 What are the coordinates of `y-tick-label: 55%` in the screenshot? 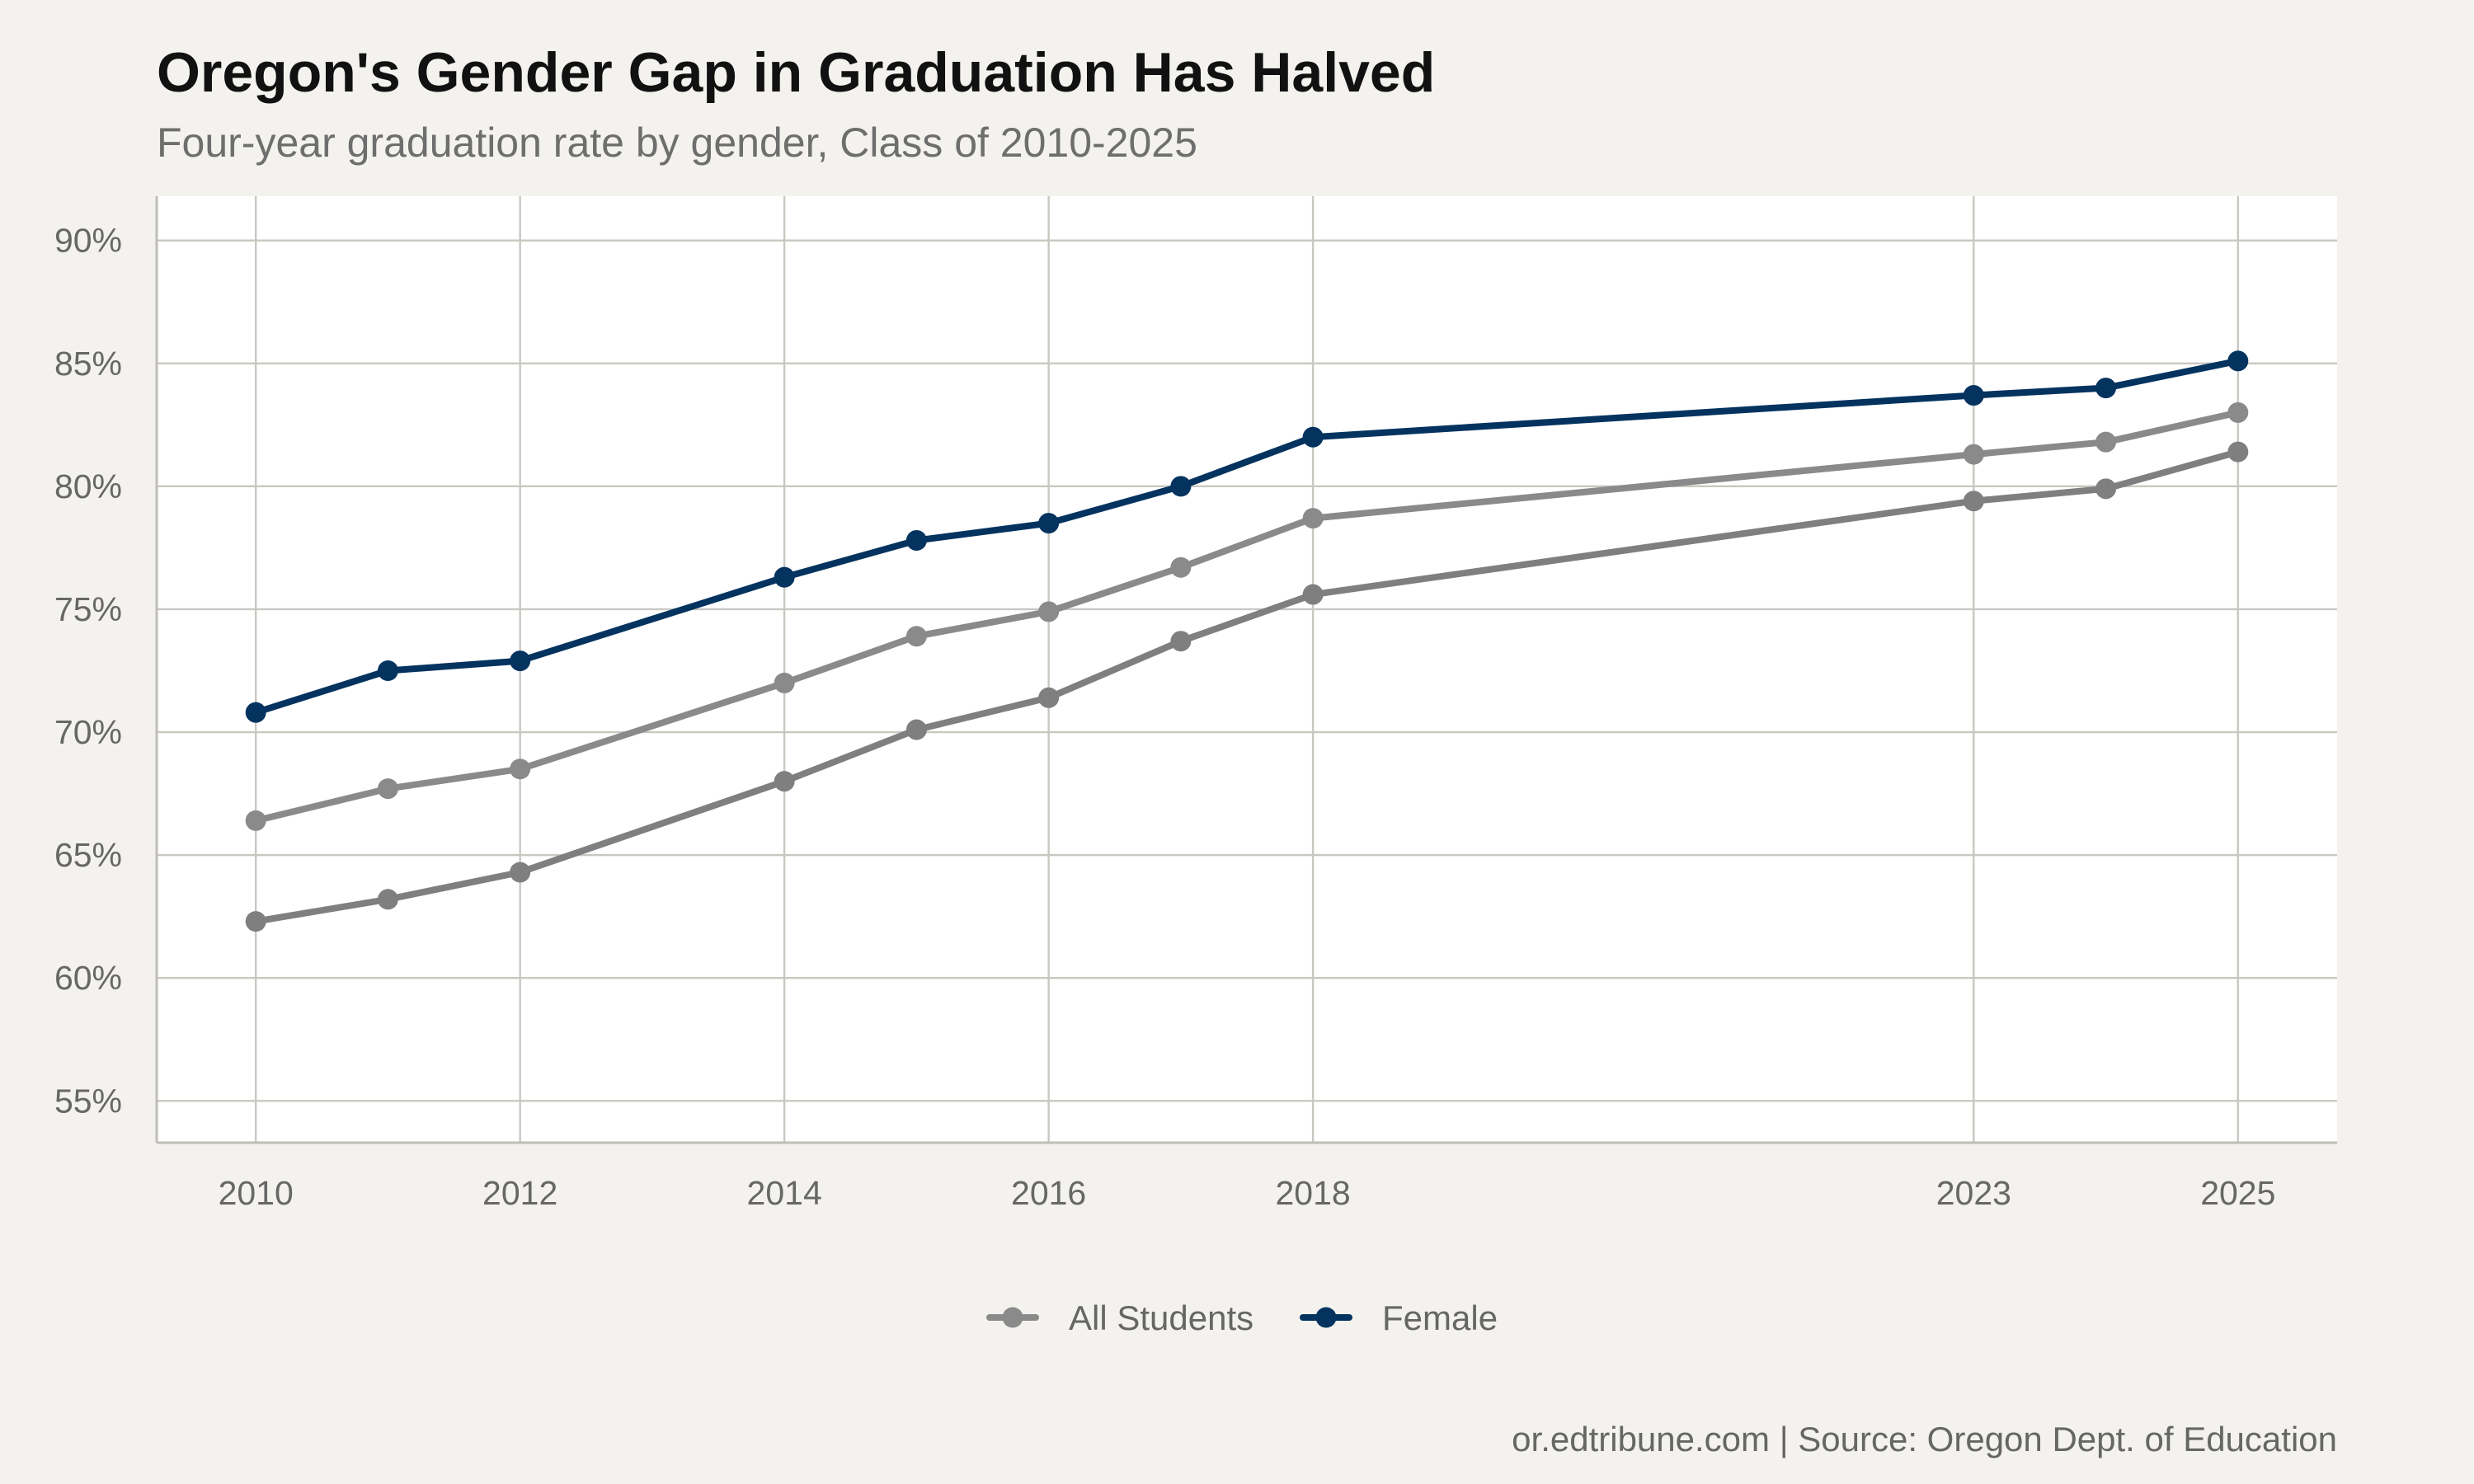 It's located at (88, 1101).